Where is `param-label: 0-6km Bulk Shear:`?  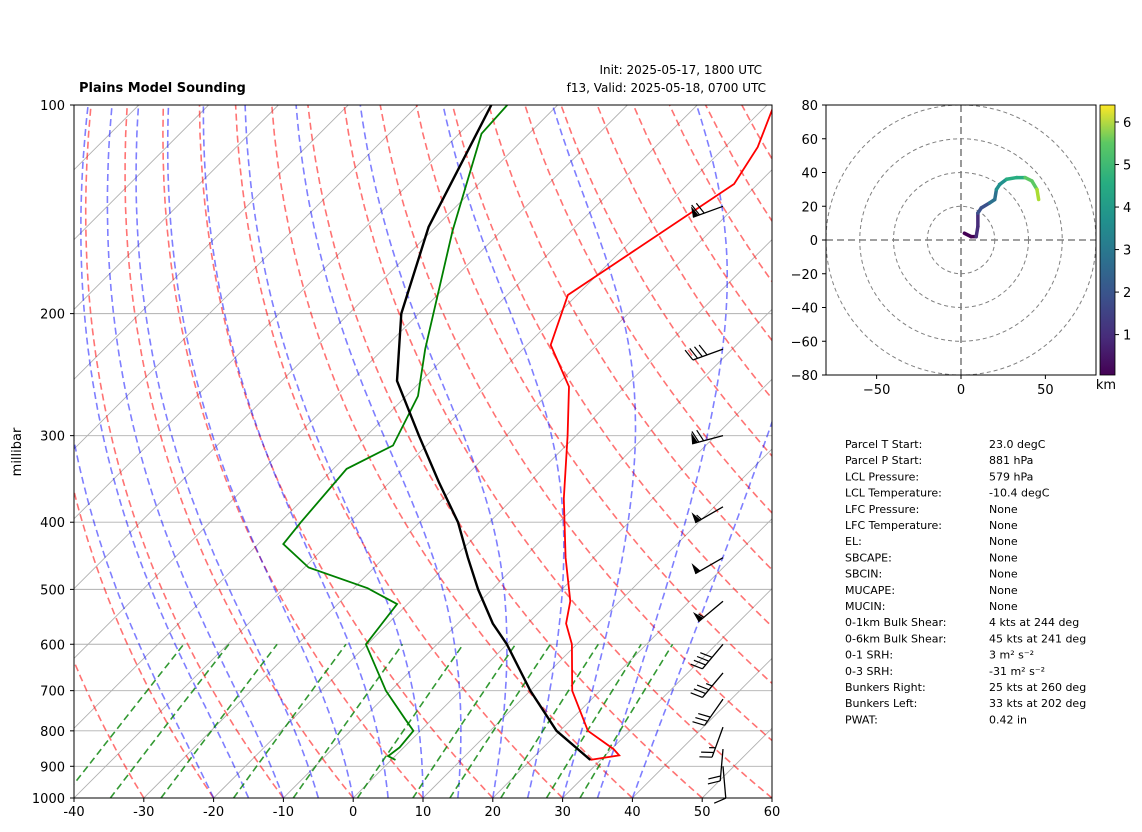 param-label: 0-6km Bulk Shear: is located at coordinates (896, 638).